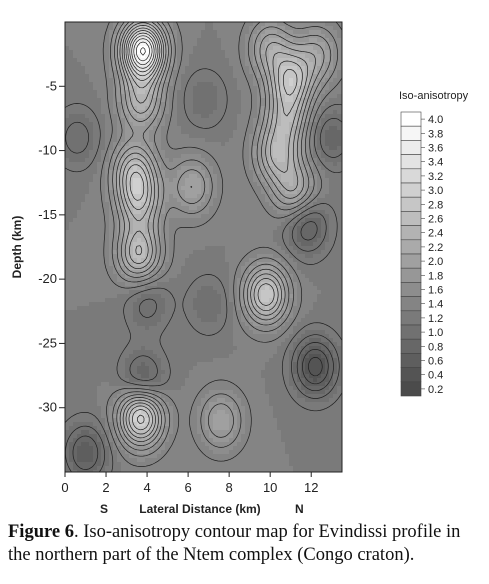 This screenshot has height=584, width=489. What do you see at coordinates (435, 291) in the screenshot?
I see `colorbar-label: 1.6` at bounding box center [435, 291].